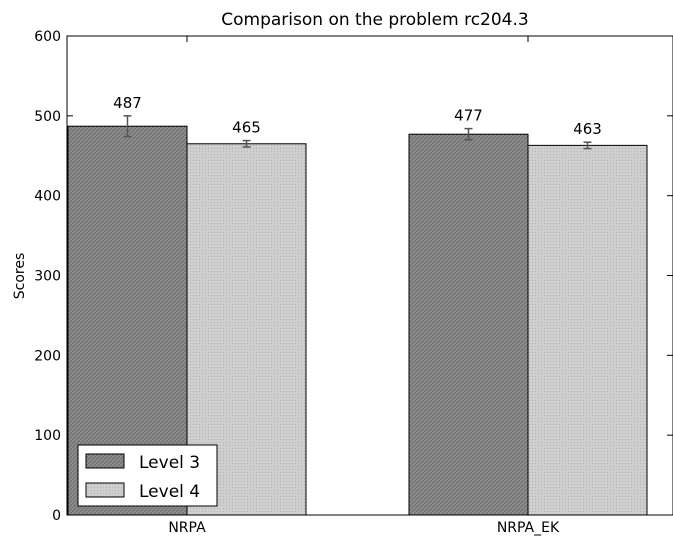  Describe the element at coordinates (47, 37) in the screenshot. I see `y-tick-label: 600` at that location.